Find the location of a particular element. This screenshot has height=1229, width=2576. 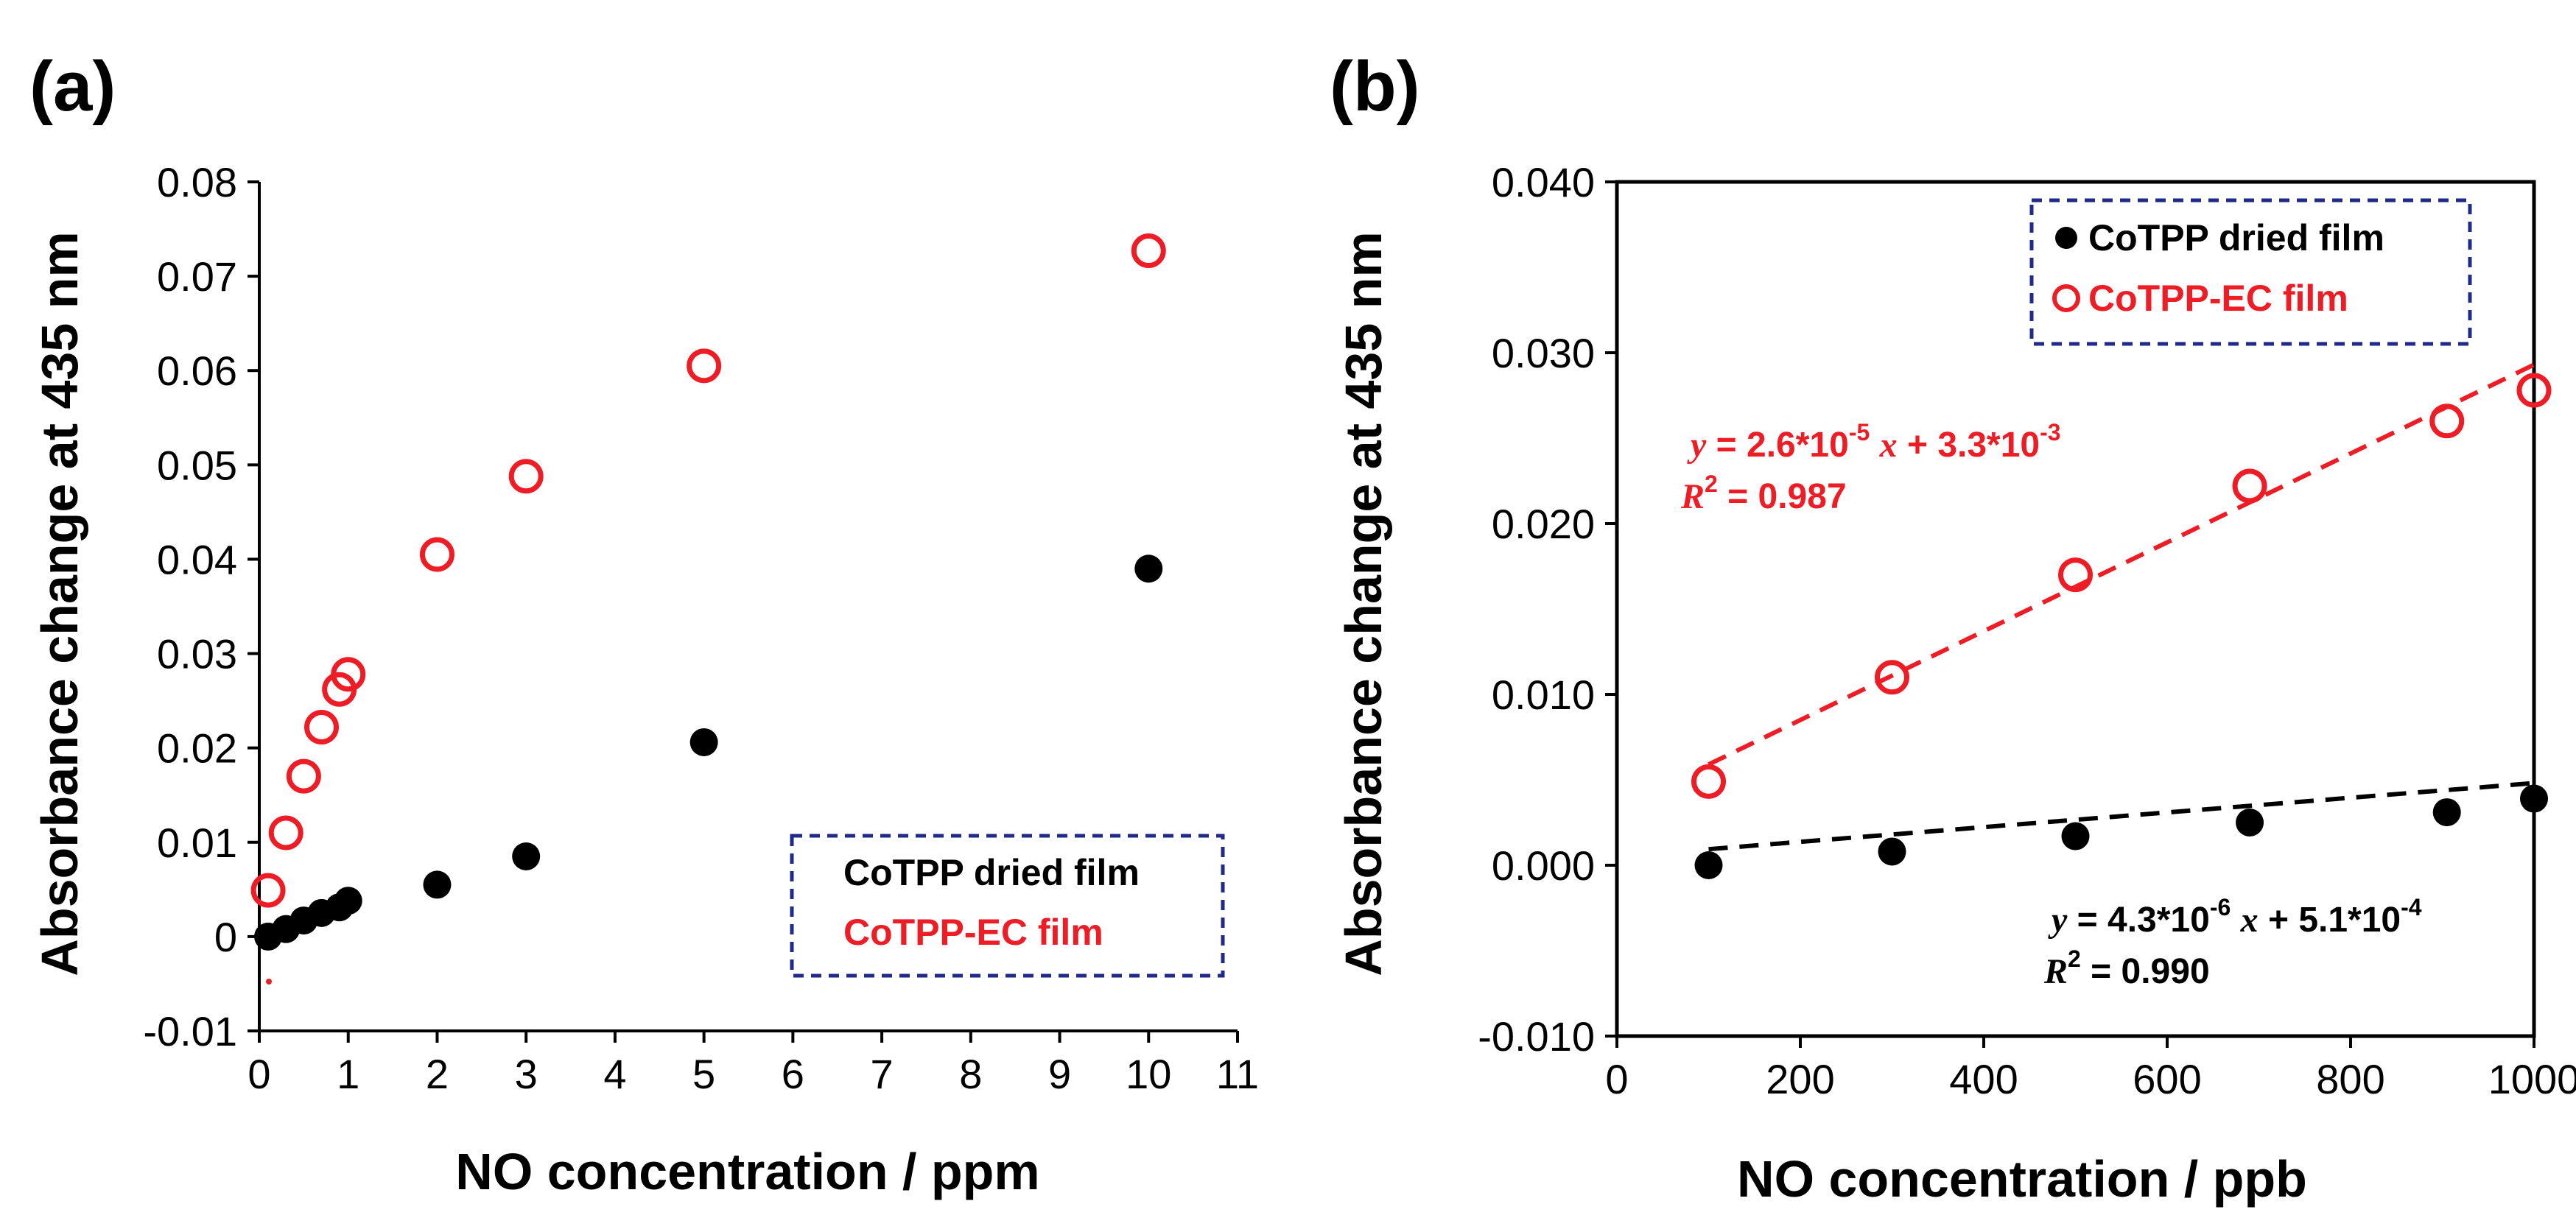

chart-b-xtick-label: 600 is located at coordinates (2167, 1079).